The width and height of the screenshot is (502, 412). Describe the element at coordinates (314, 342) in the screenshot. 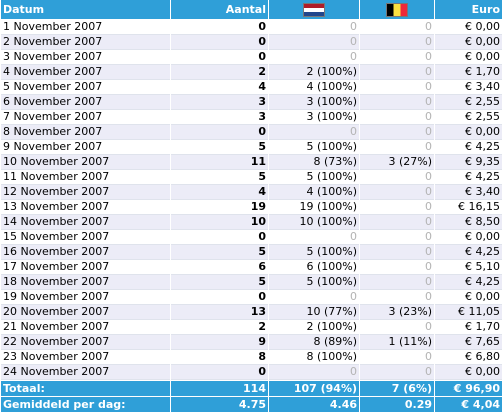

I see `netherlands-cell: 8 (89%)` at that location.